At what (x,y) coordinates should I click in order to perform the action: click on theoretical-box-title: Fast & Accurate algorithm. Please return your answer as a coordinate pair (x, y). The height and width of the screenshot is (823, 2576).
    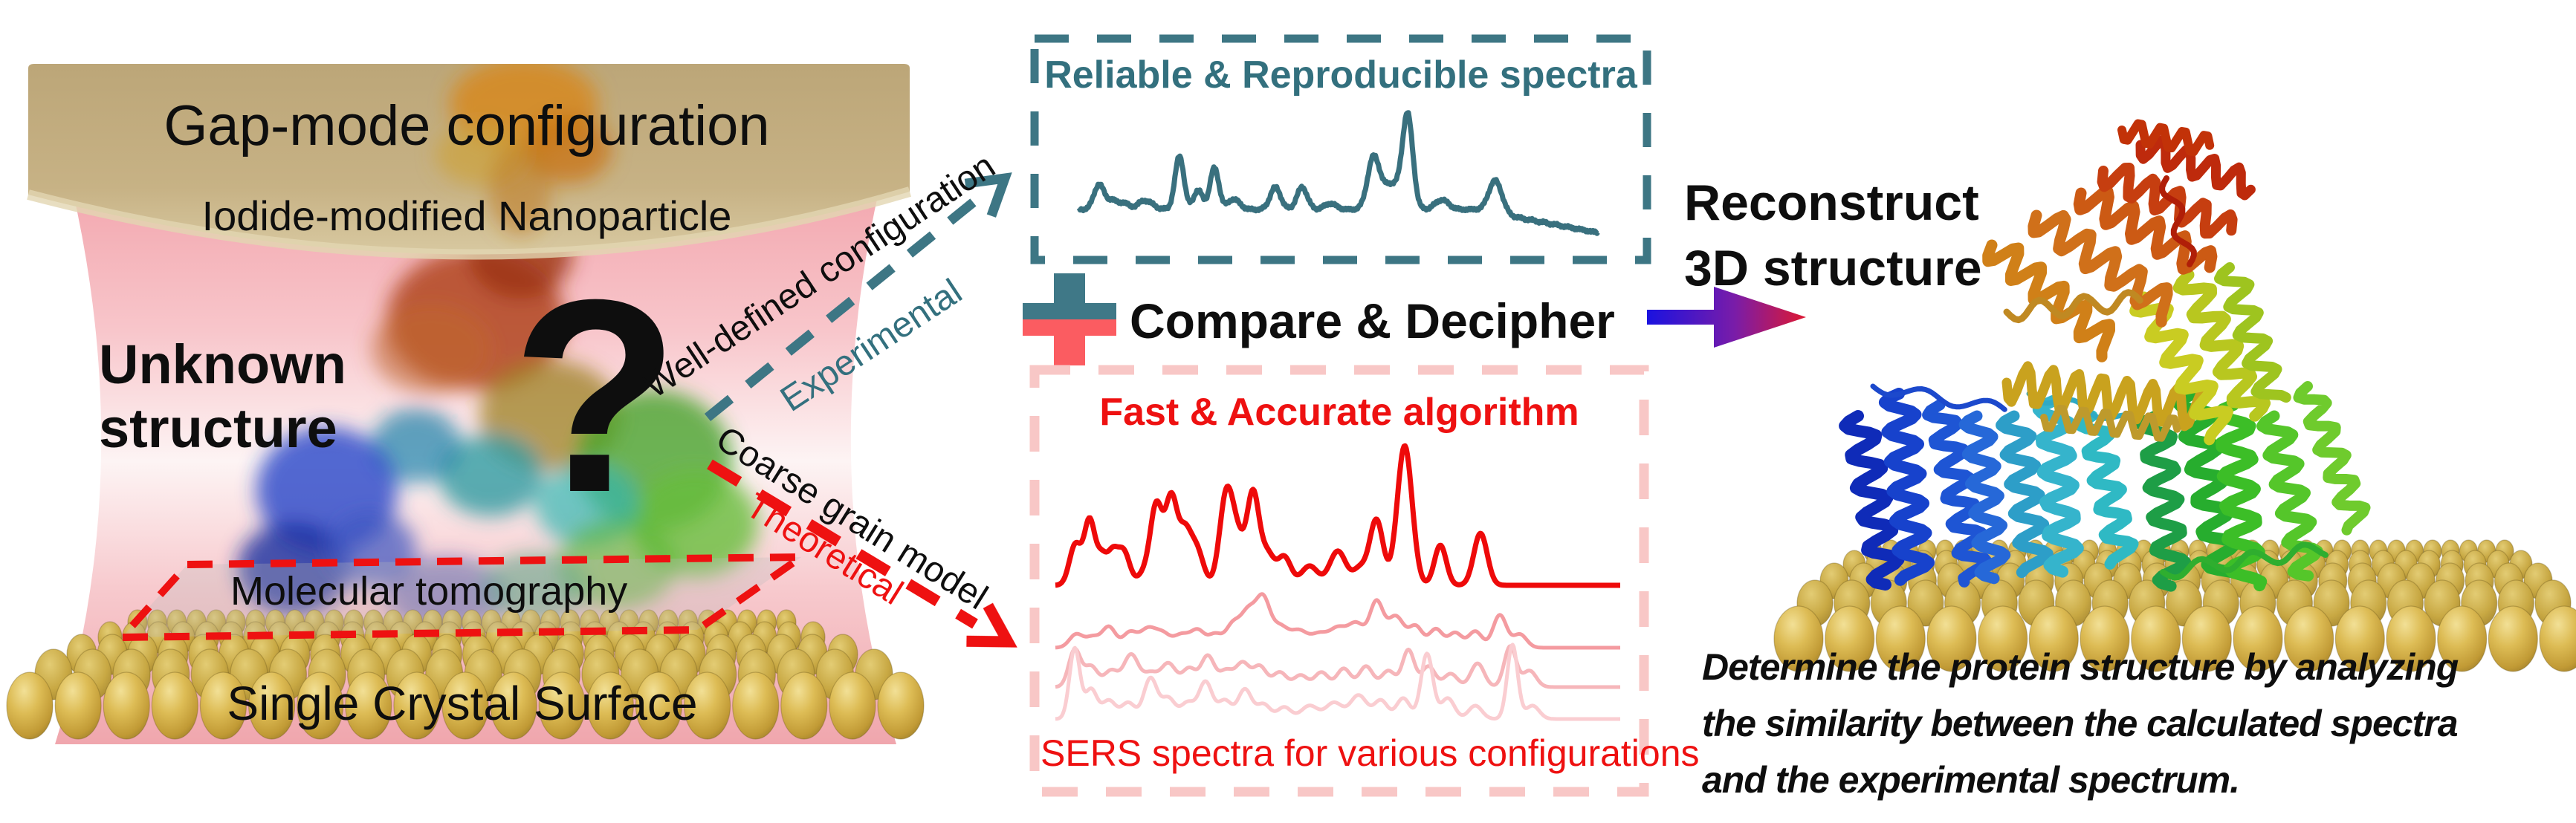
    Looking at the image, I should click on (1339, 412).